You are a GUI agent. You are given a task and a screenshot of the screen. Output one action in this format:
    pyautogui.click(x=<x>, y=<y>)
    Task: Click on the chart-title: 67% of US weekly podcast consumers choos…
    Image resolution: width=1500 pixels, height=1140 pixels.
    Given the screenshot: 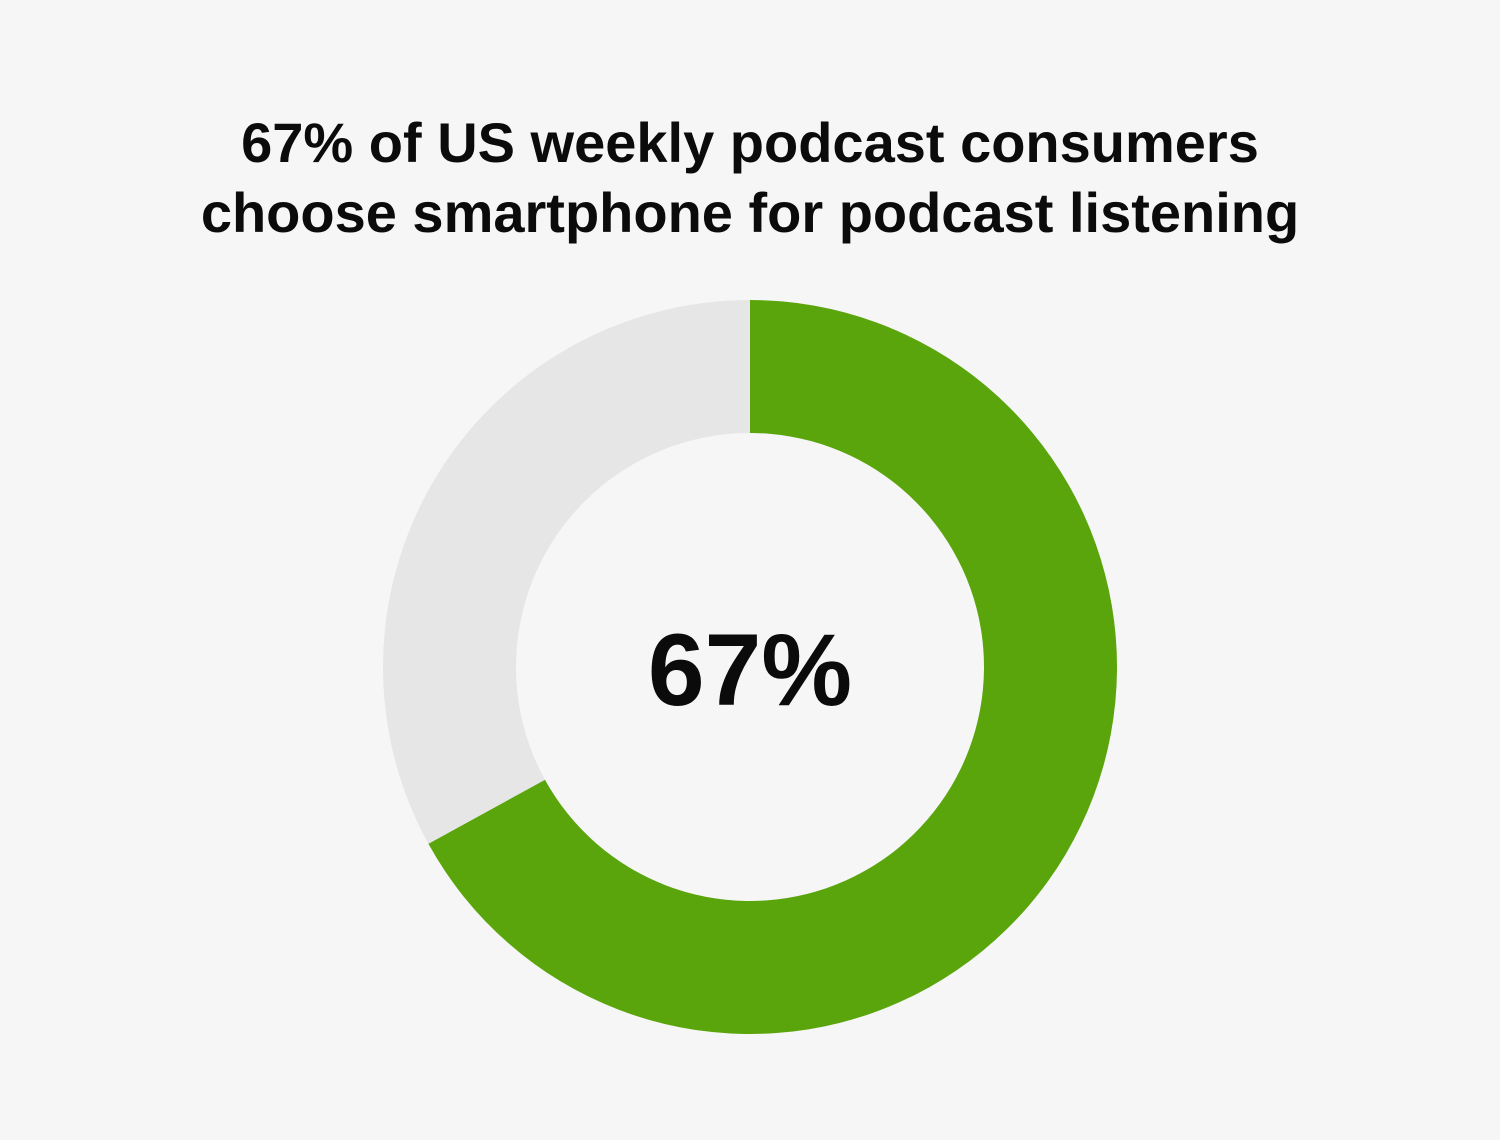 What is the action you would take?
    pyautogui.click(x=750, y=178)
    